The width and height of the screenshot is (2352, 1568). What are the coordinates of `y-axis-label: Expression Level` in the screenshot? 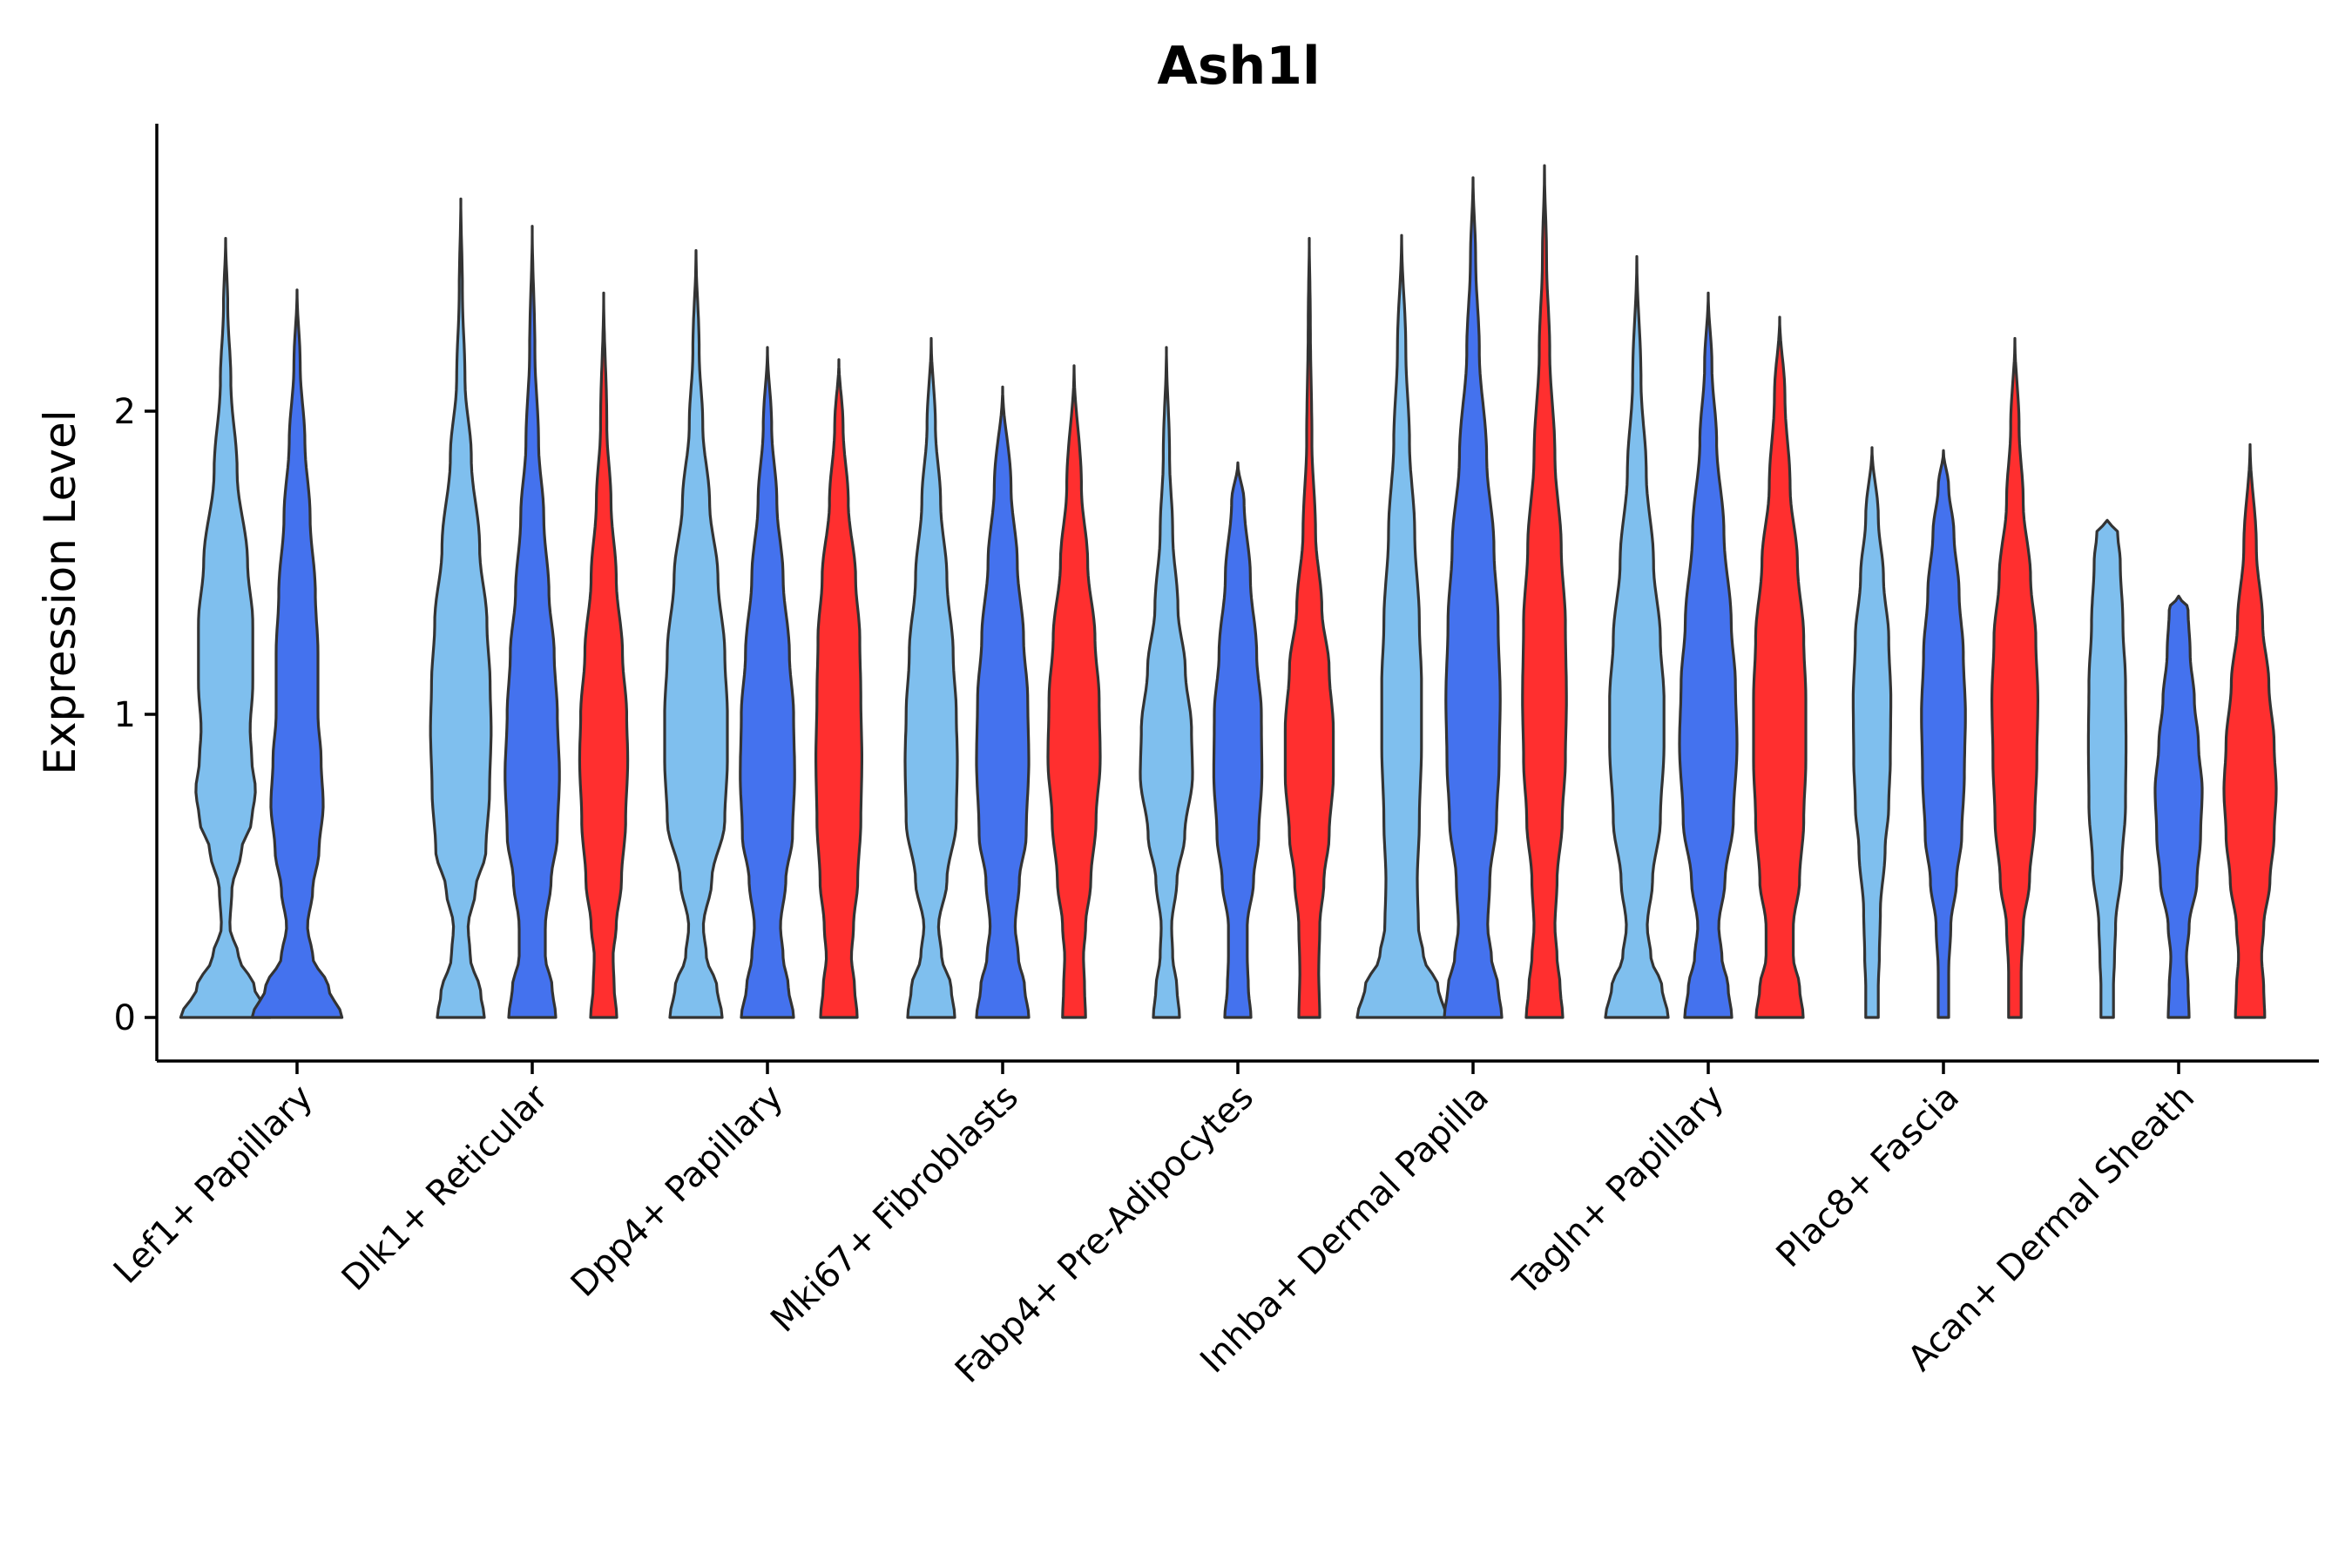 It's located at (60, 591).